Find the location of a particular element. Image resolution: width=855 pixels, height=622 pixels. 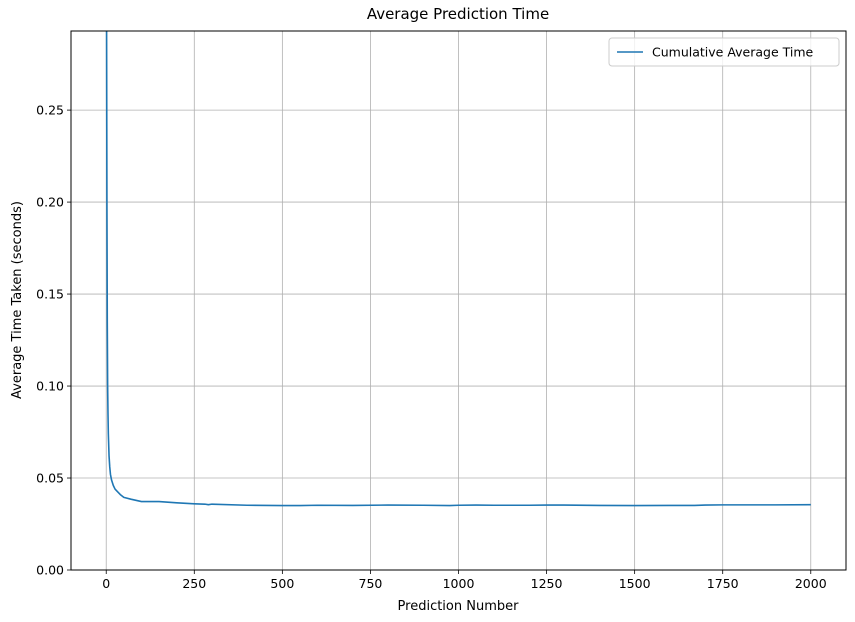

chart-title: Average Prediction Time is located at coordinates (458, 14).